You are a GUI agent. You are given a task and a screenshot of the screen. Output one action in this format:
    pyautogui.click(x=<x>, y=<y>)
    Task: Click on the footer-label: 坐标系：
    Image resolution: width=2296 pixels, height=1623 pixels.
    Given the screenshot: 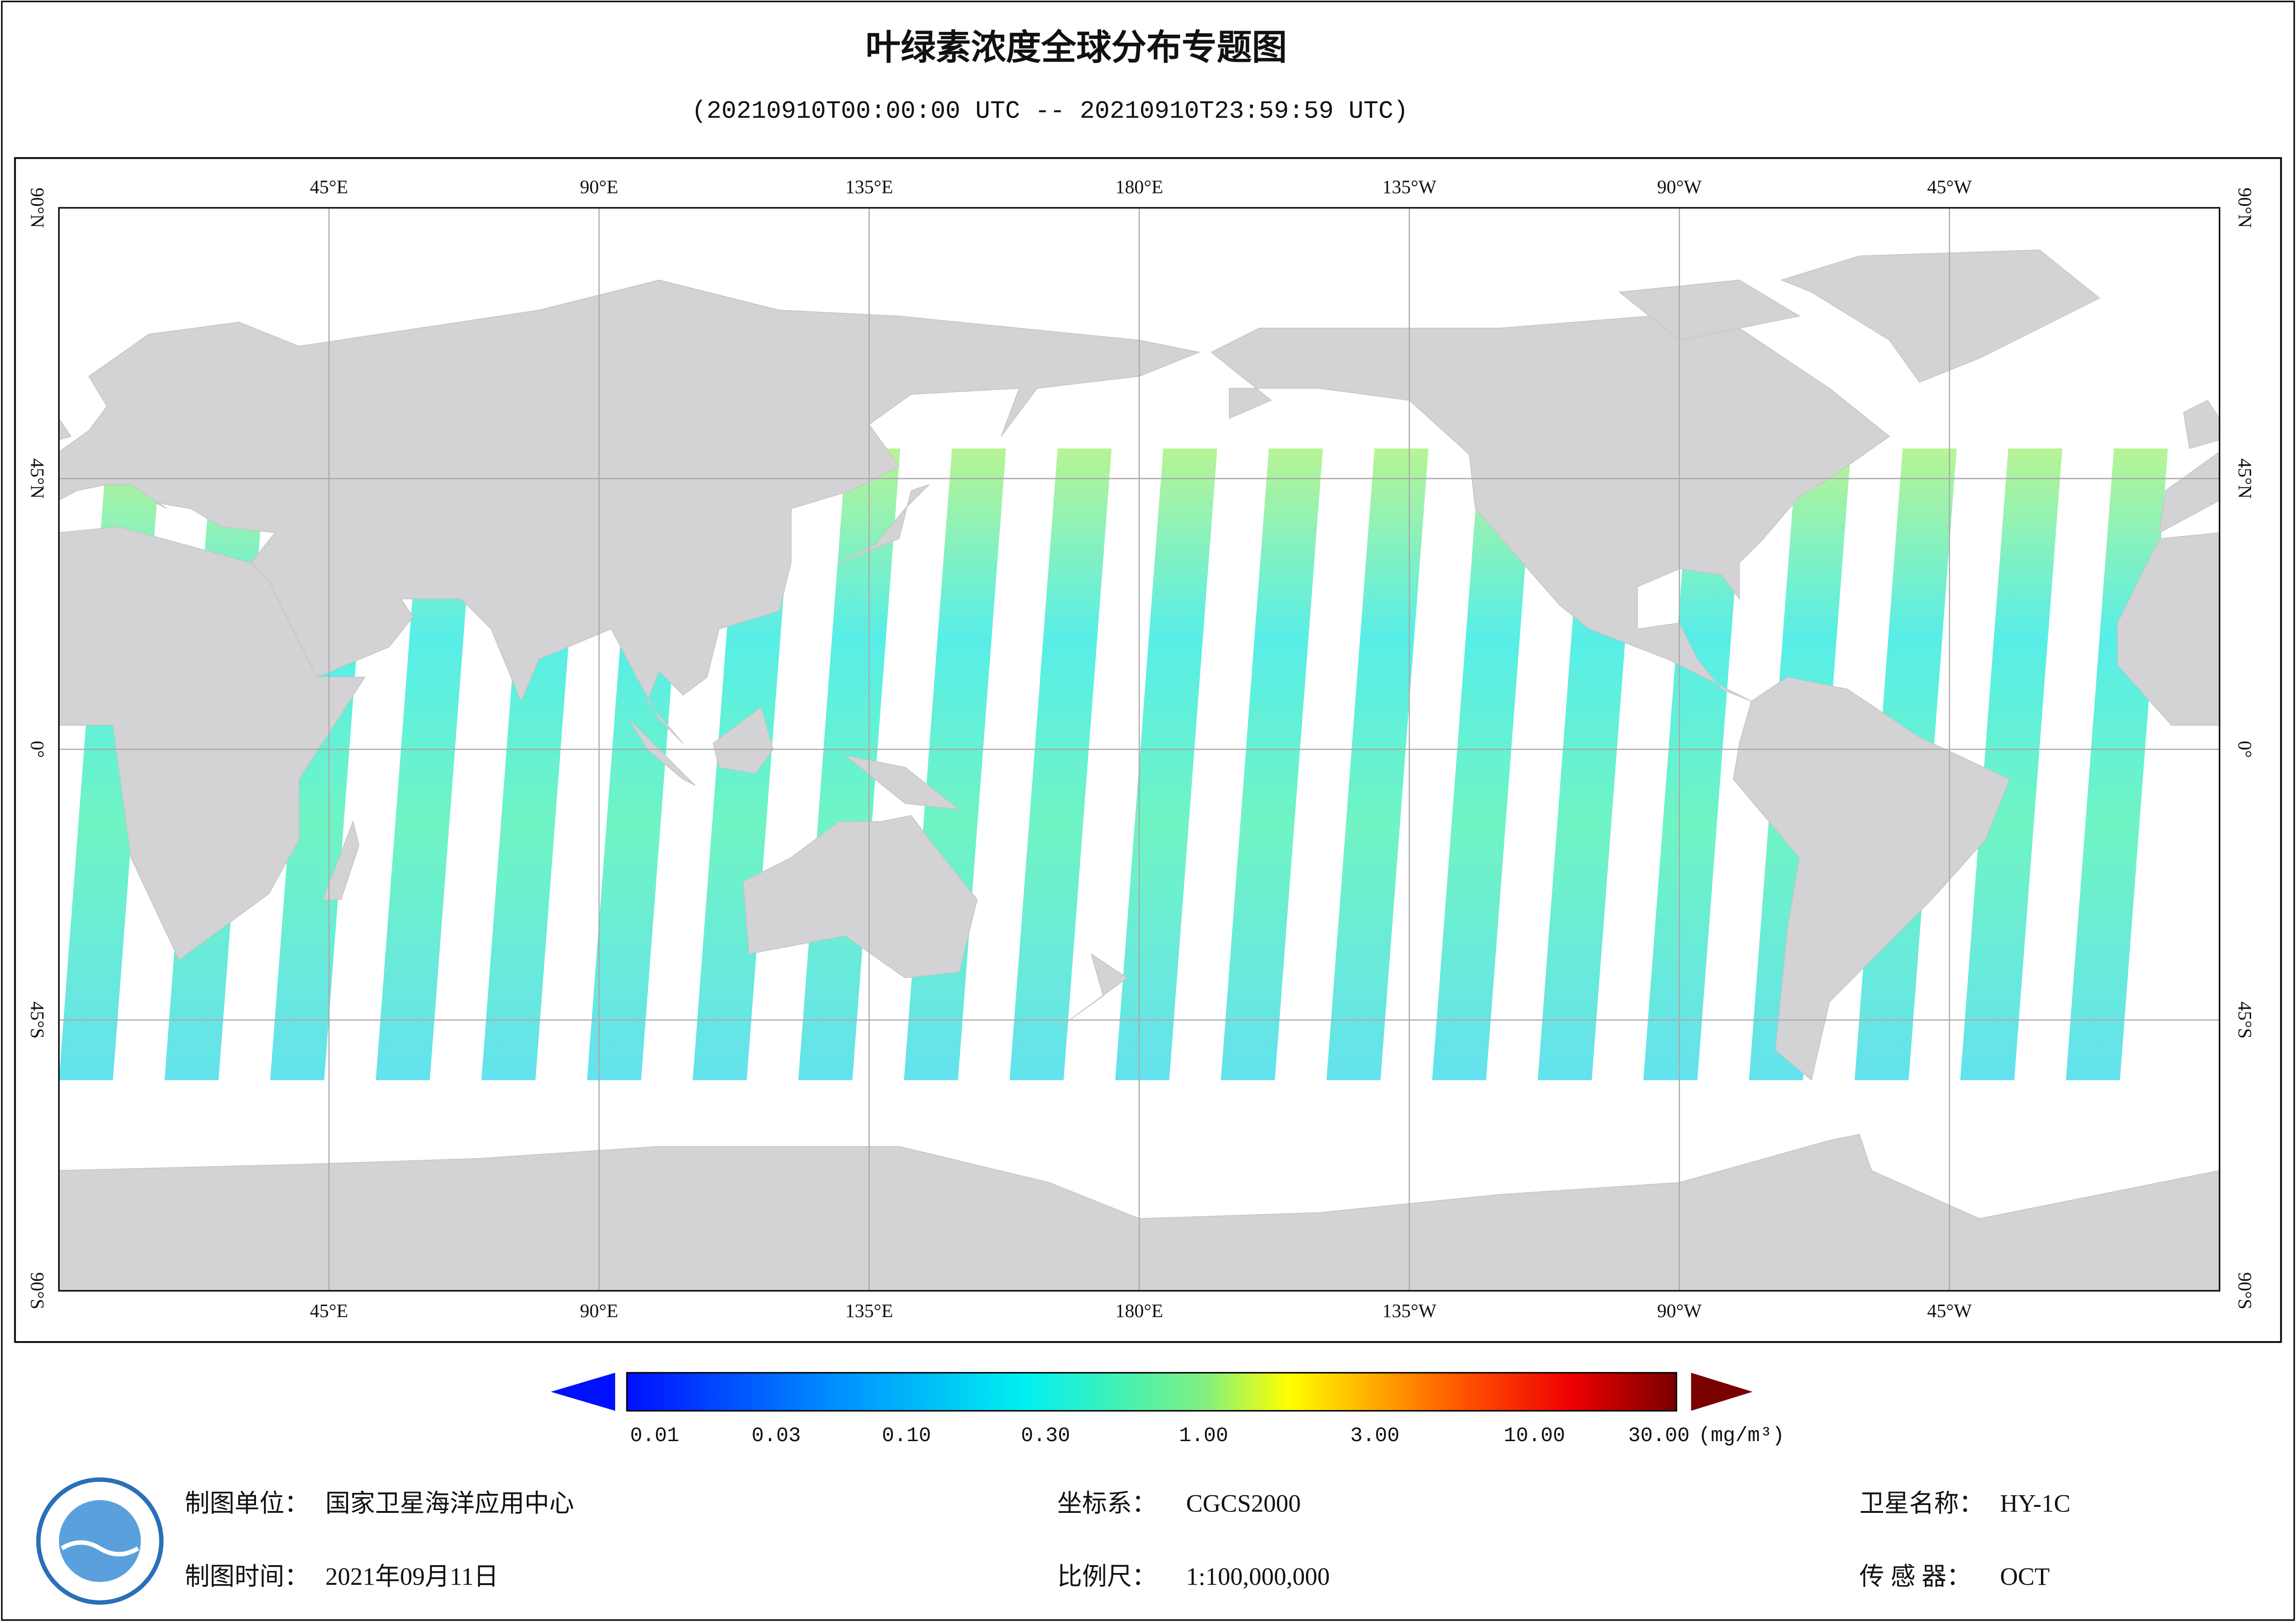 What is the action you would take?
    pyautogui.click(x=1107, y=1503)
    